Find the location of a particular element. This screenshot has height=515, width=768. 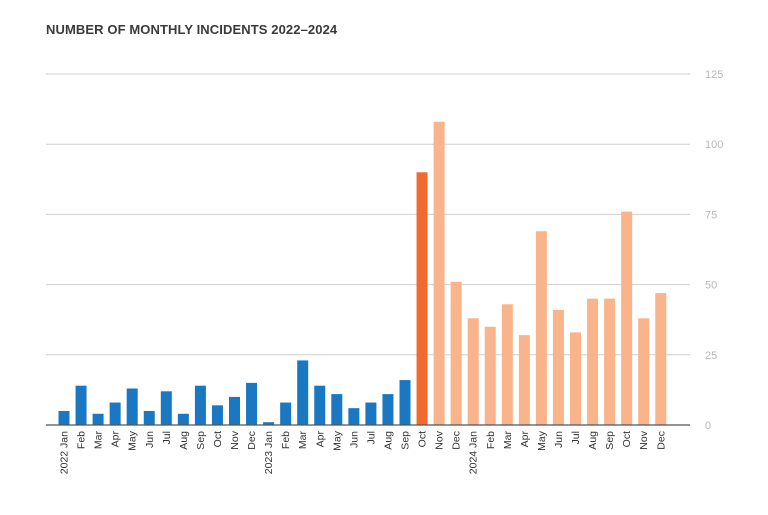

y-tick-label: 25 is located at coordinates (711, 356).